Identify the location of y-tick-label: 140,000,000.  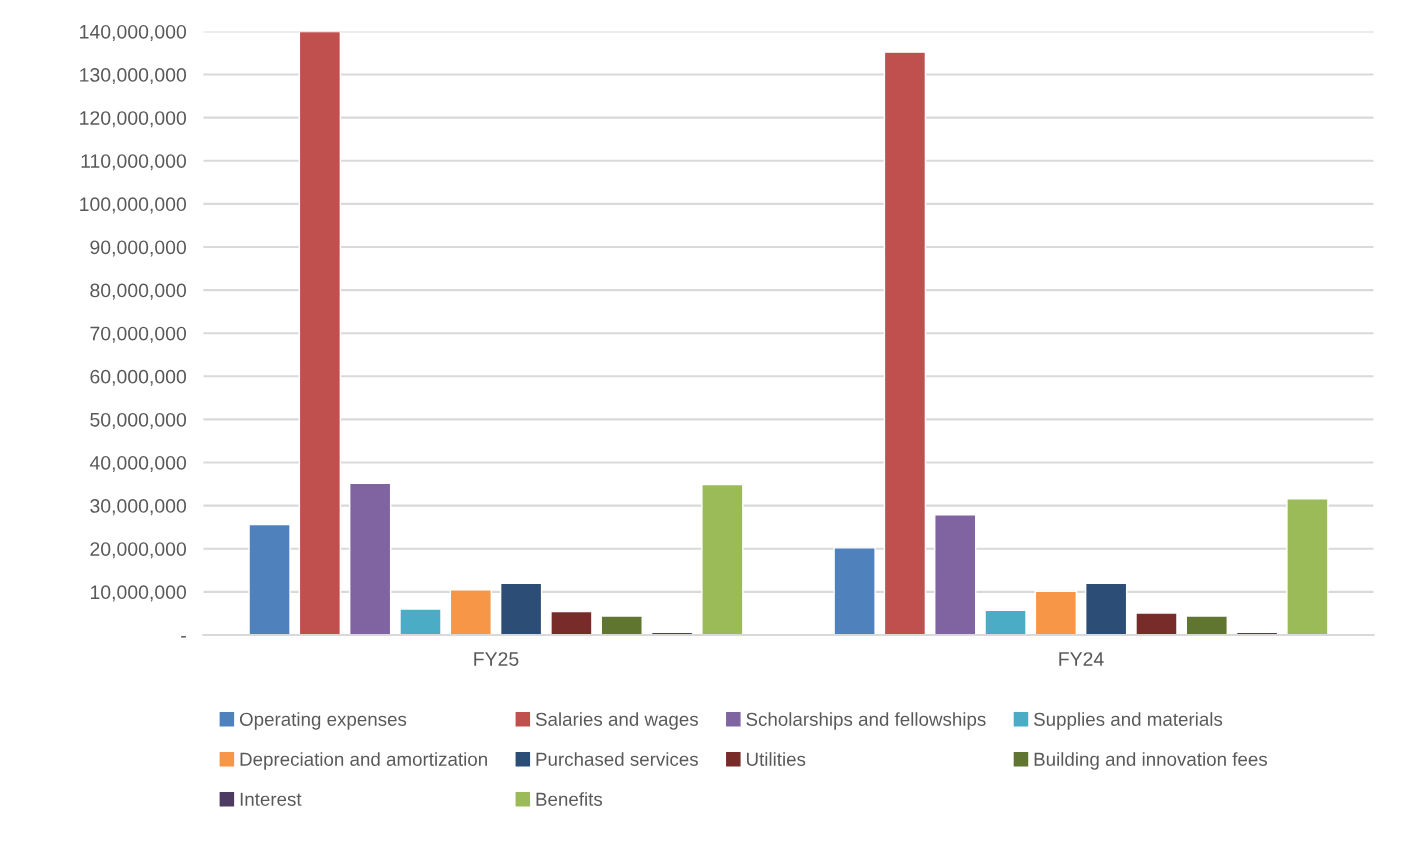
(133, 32).